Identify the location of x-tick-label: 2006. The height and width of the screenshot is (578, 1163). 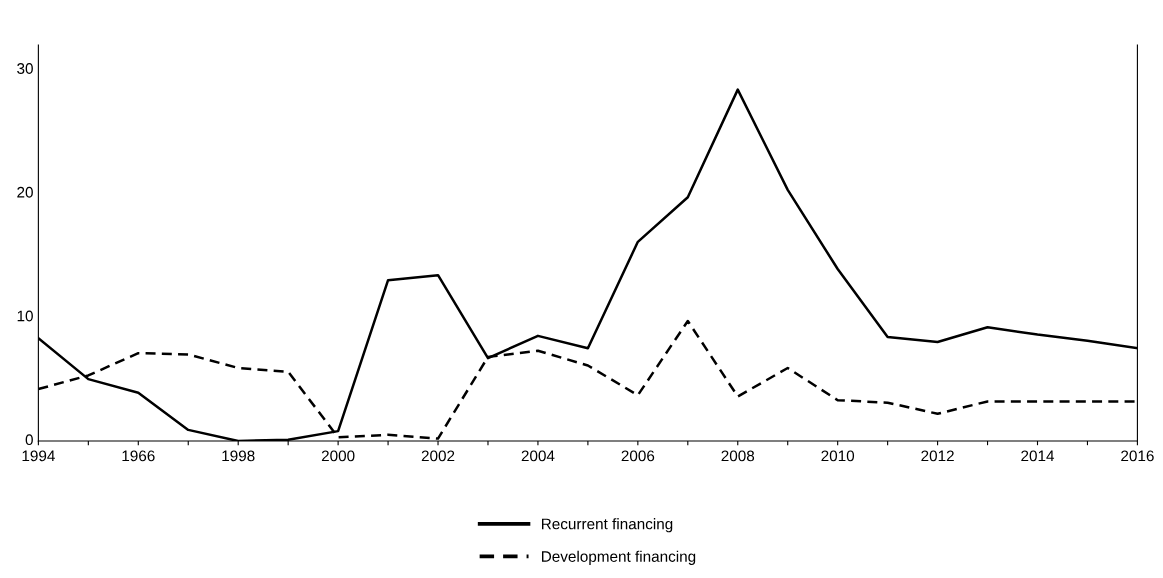
(638, 456).